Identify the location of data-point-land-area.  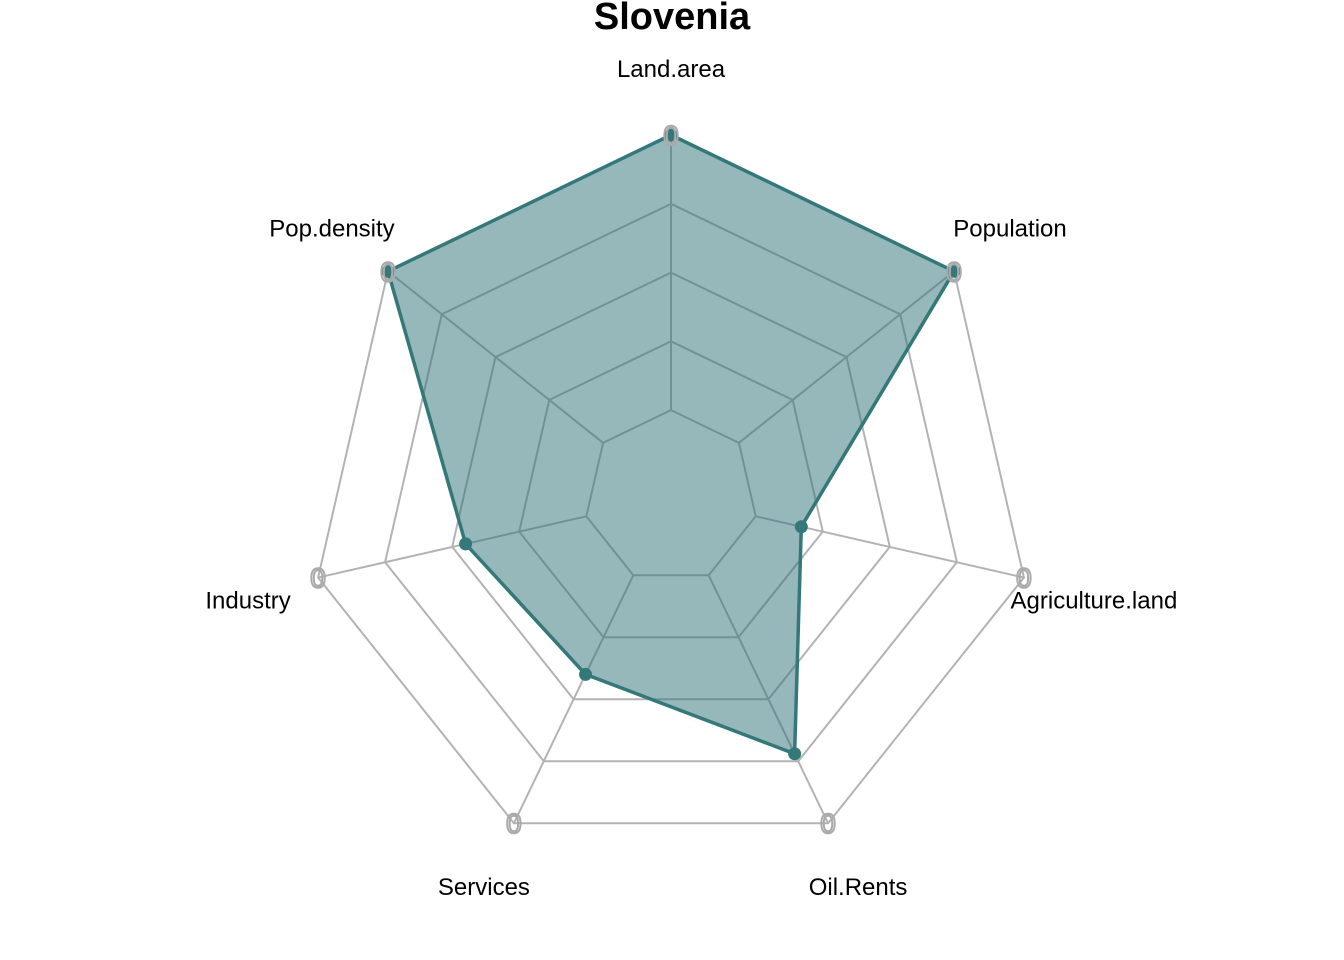
(671, 135).